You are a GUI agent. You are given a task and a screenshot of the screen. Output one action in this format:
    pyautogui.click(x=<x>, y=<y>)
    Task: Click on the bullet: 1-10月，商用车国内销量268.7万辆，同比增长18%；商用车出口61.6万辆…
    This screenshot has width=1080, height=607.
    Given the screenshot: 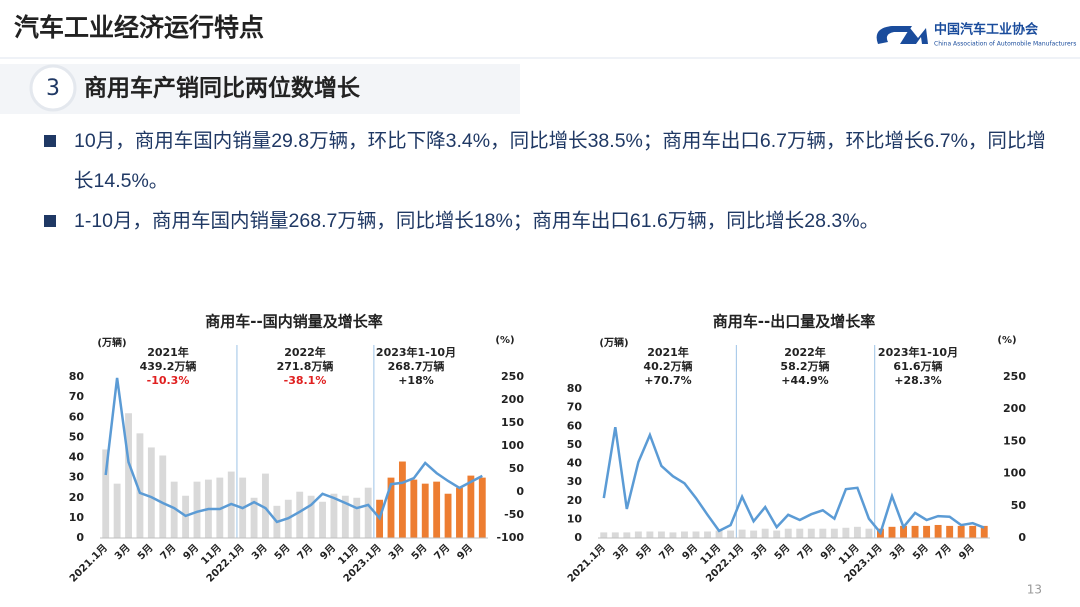 What is the action you would take?
    pyautogui.click(x=549, y=221)
    